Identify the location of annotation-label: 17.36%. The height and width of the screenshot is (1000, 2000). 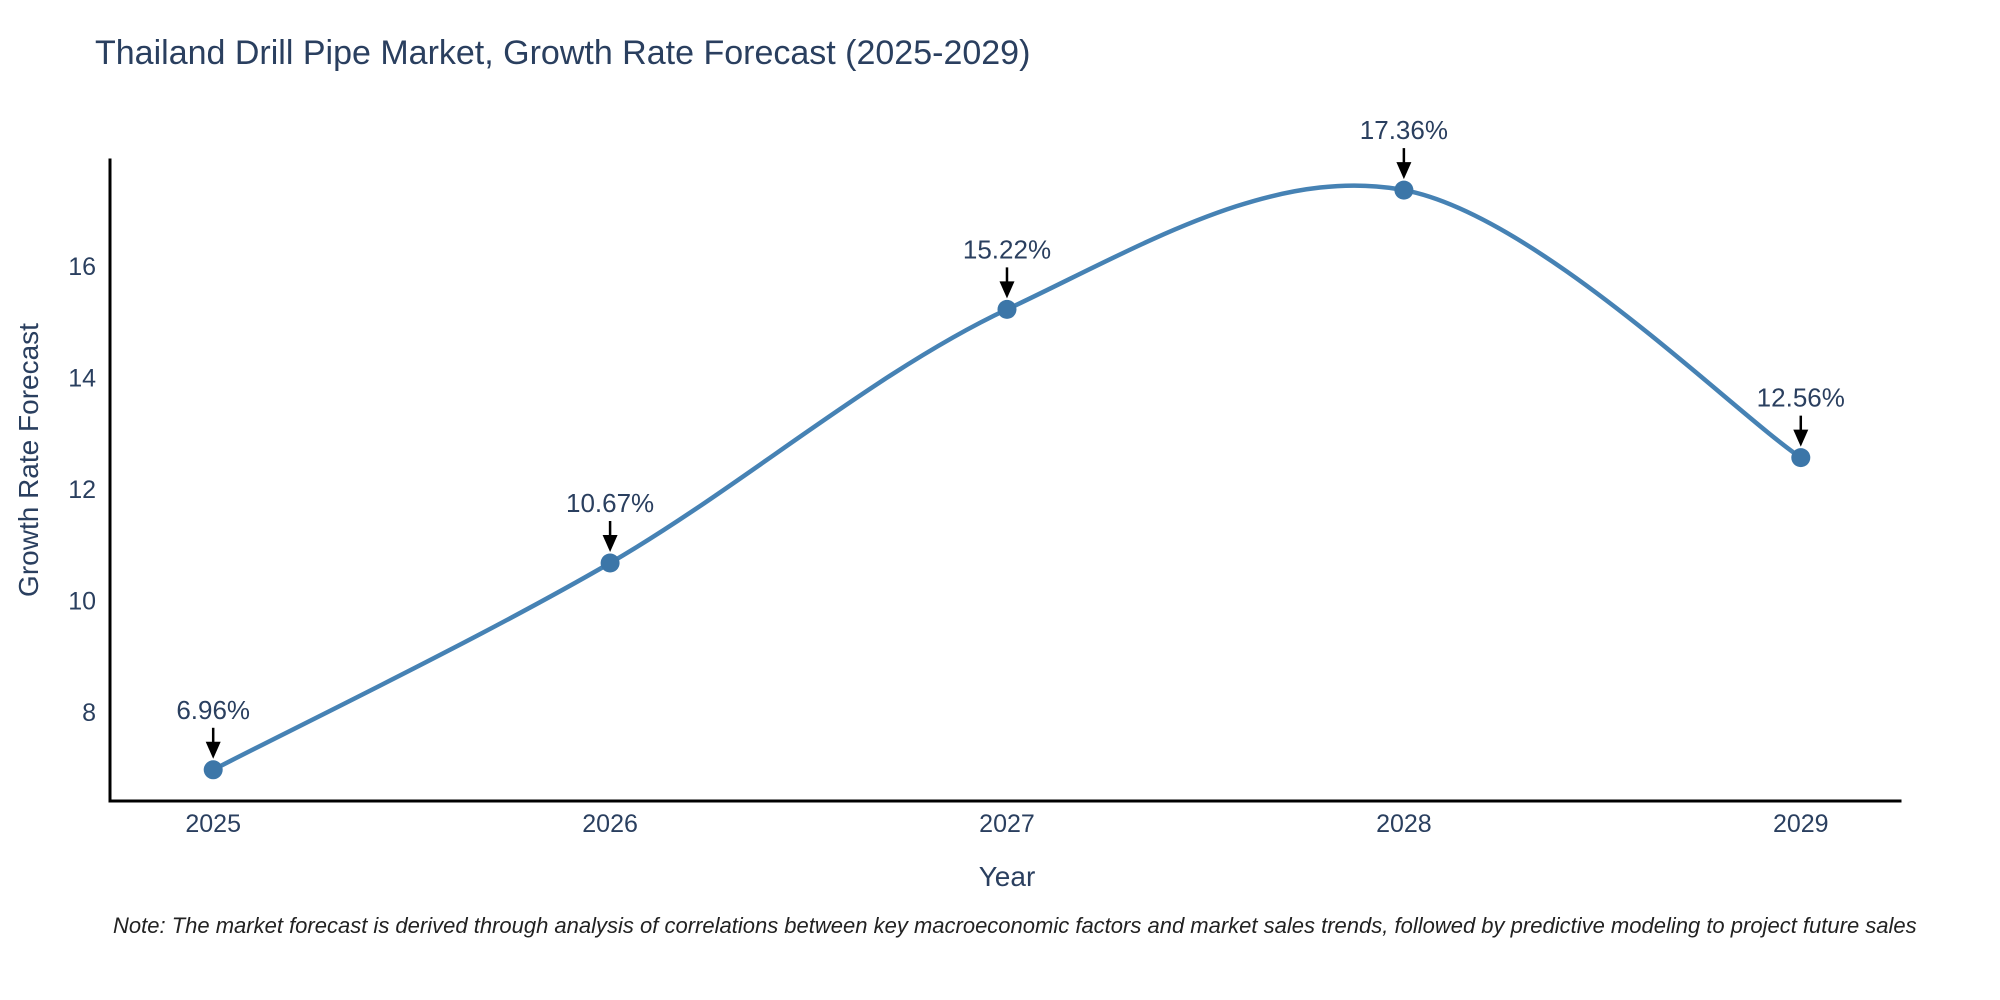
(1404, 130).